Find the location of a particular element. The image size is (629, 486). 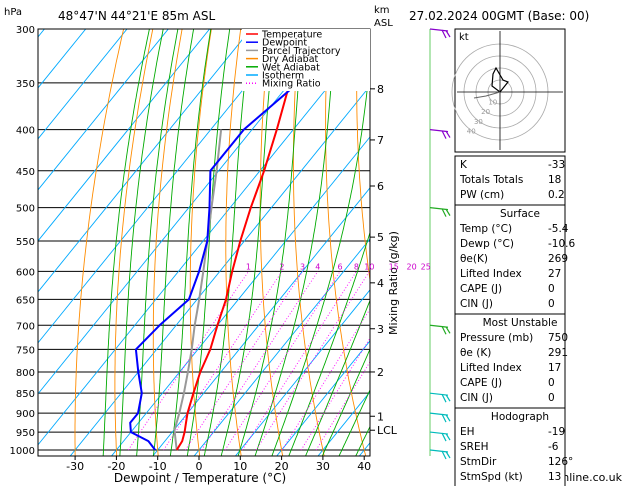

hodograph-table-title: Hodograph is located at coordinates (520, 417).